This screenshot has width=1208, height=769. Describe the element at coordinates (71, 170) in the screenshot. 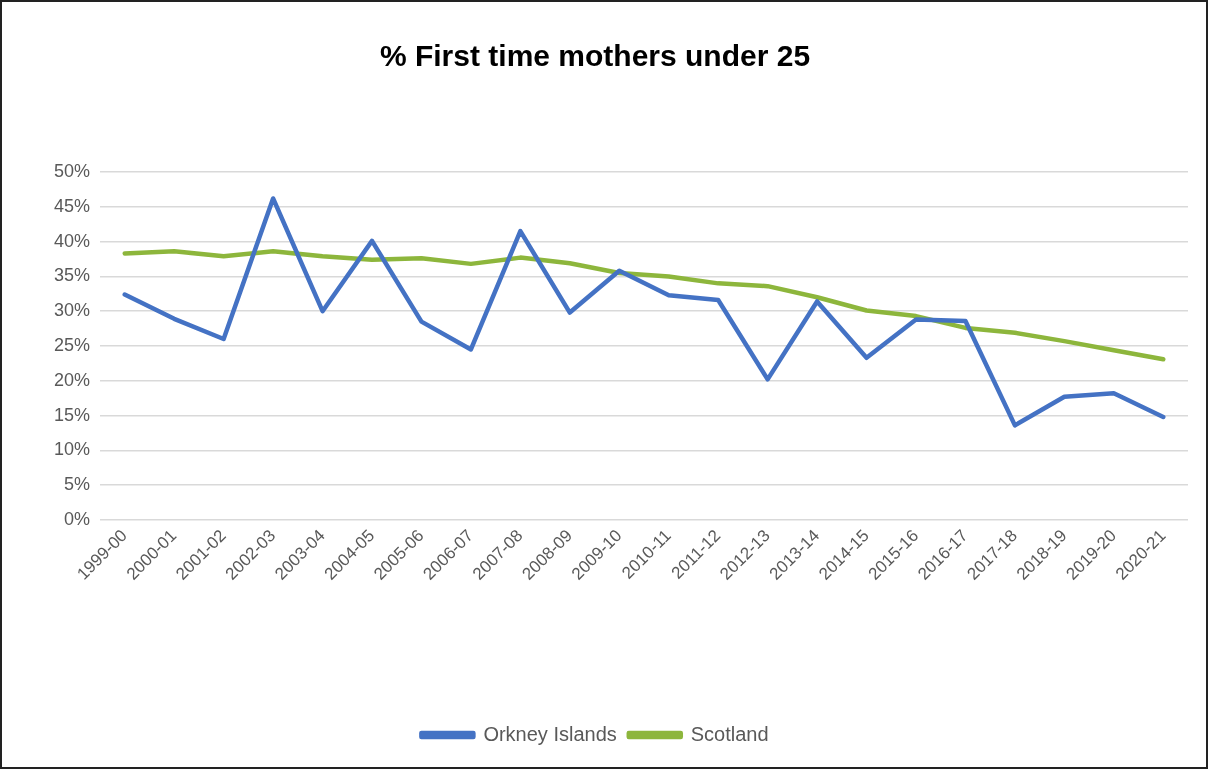

I see `y-tick-label: 50%` at that location.